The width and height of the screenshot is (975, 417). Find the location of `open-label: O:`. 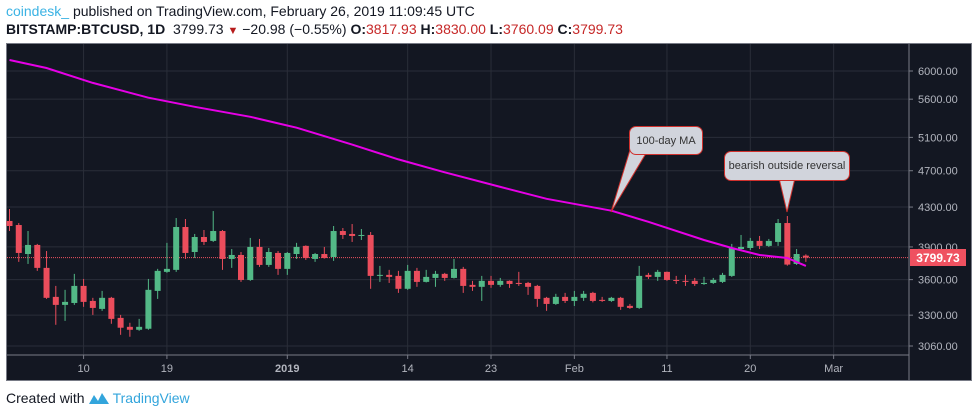

open-label: O: is located at coordinates (358, 29).